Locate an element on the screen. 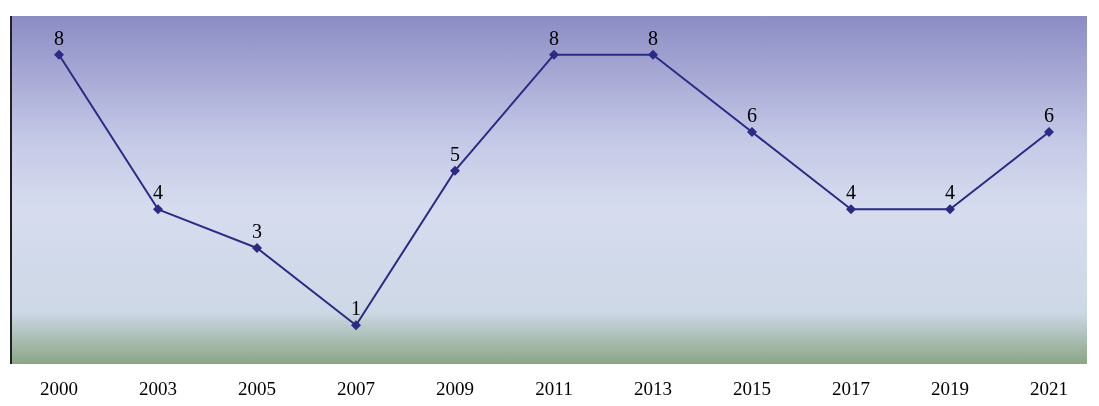 The image size is (1099, 406). x-tick-label: 2019 is located at coordinates (950, 389).